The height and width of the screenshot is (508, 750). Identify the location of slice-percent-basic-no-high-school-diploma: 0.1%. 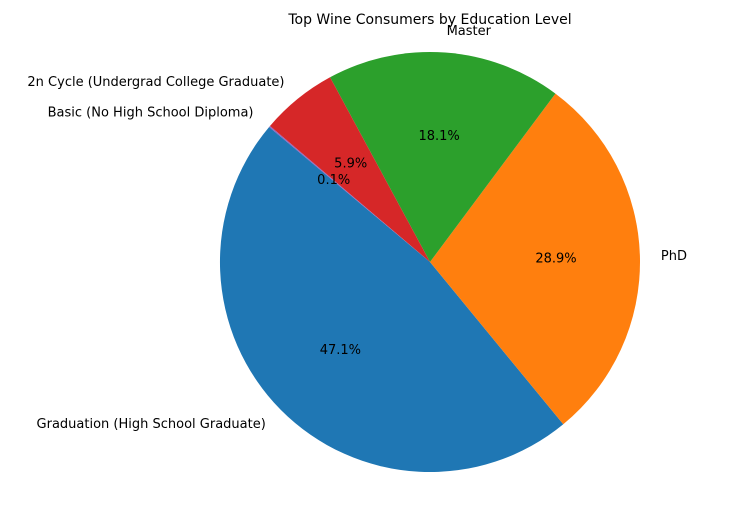
(333, 180).